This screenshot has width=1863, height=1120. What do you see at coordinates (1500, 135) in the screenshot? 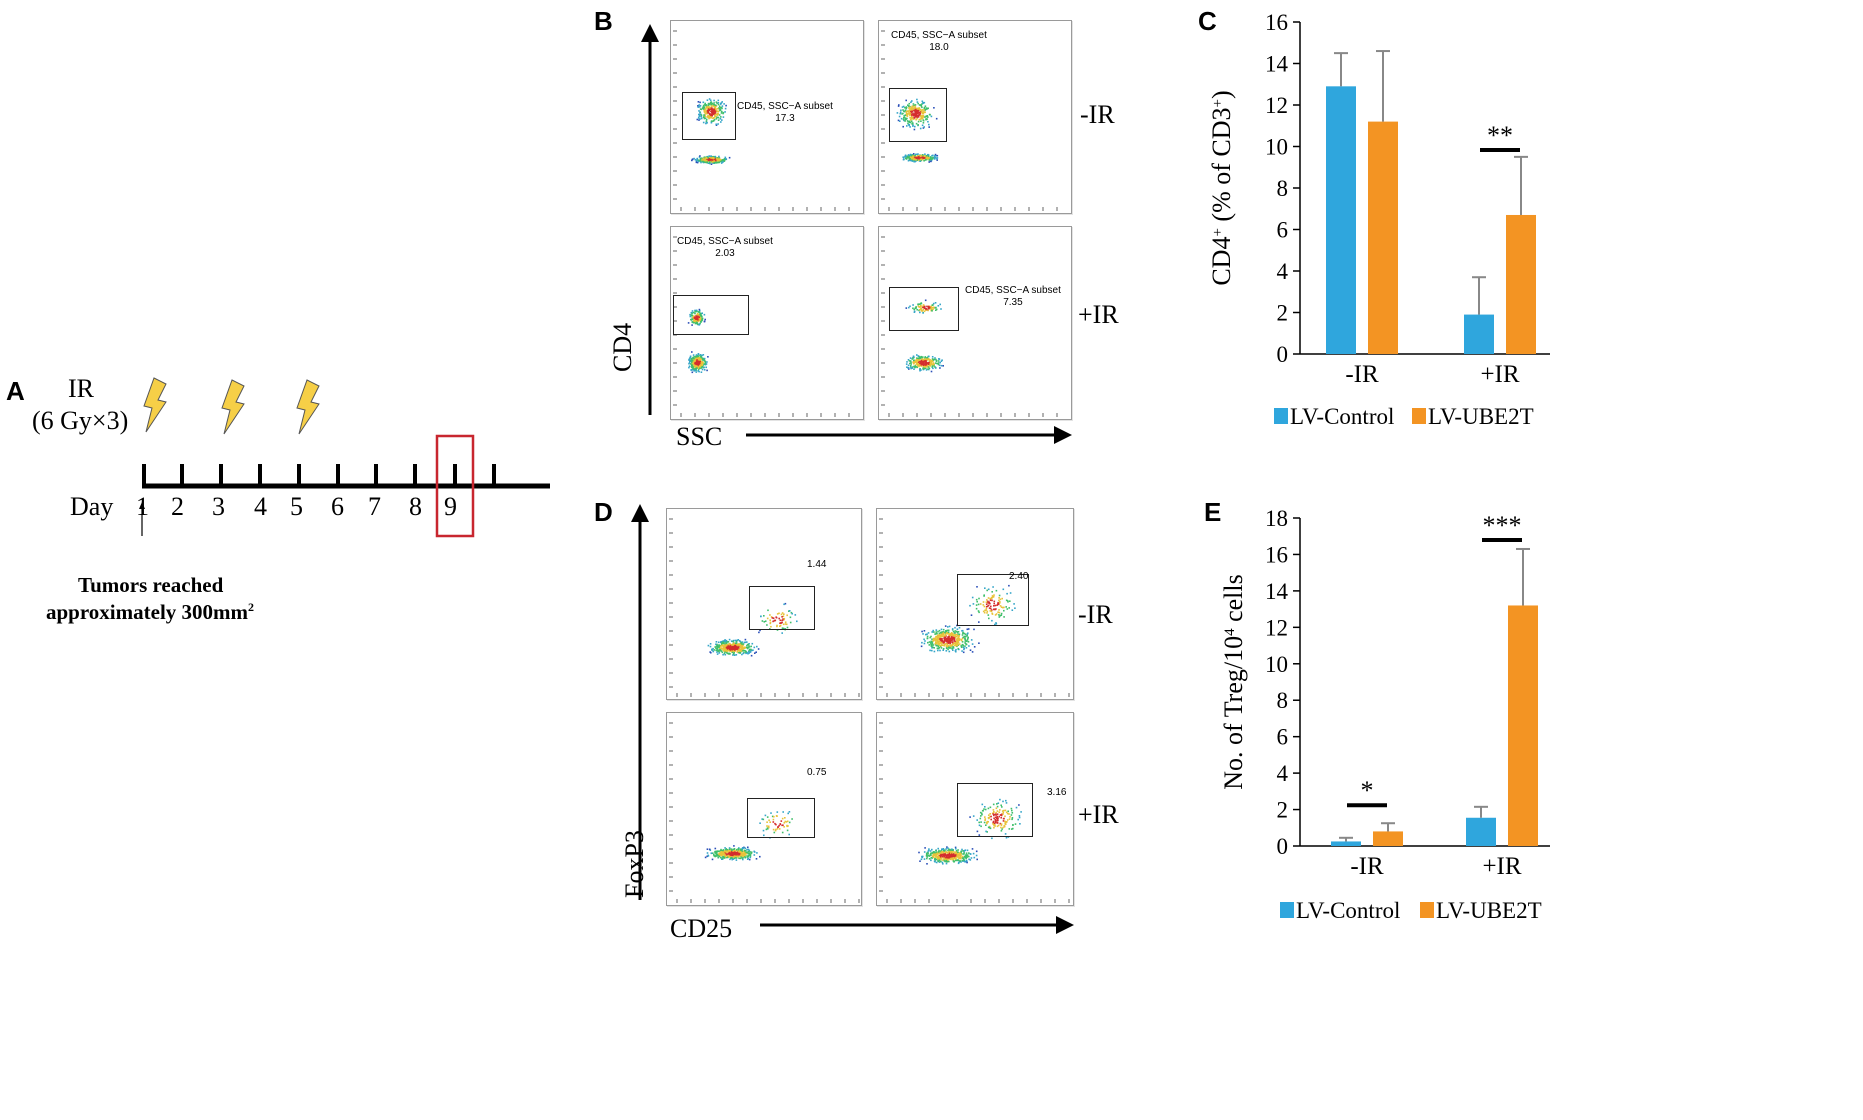
I see `significance-marker: **` at bounding box center [1500, 135].